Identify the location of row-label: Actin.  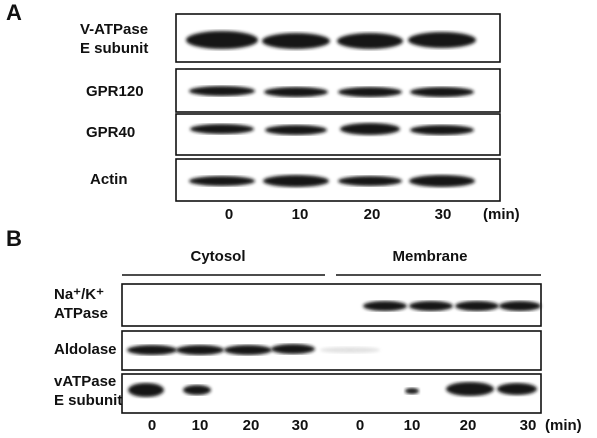
(109, 179).